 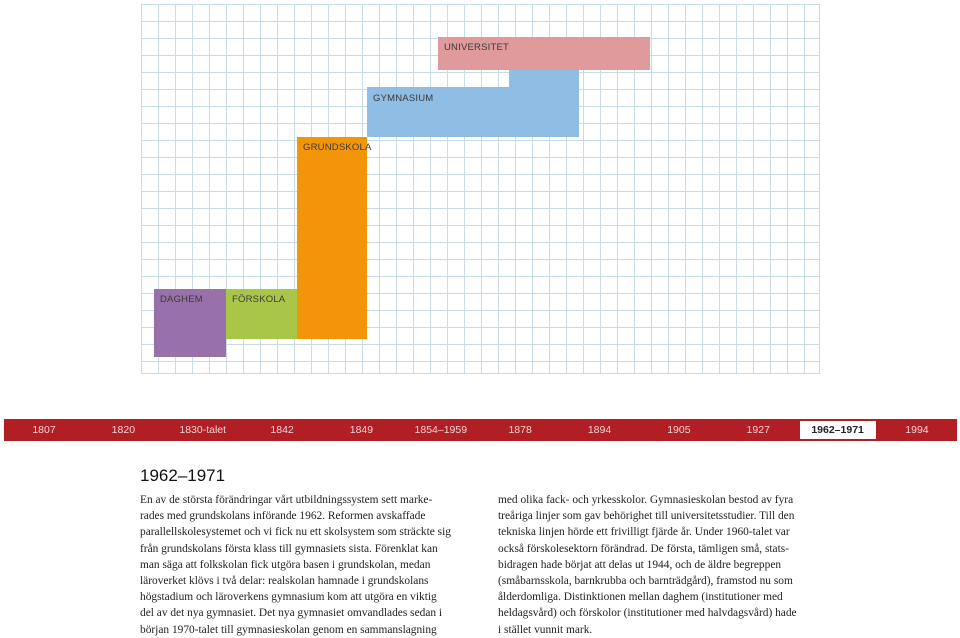 What do you see at coordinates (758, 430) in the screenshot?
I see `timeline-year-1927: 1927` at bounding box center [758, 430].